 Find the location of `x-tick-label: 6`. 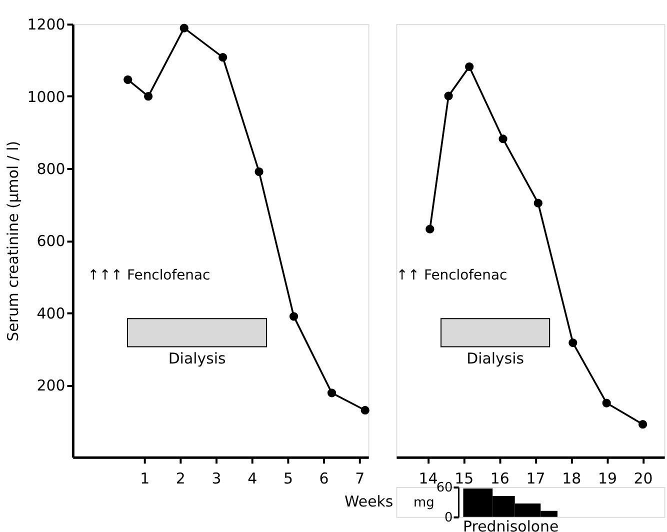

x-tick-label: 6 is located at coordinates (324, 479).